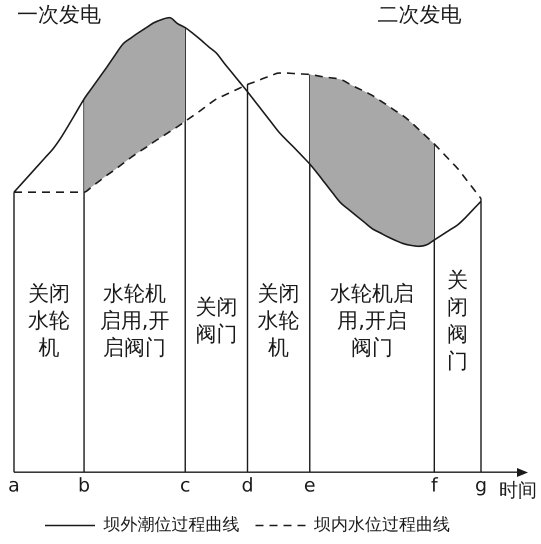 This screenshot has height=544, width=541. What do you see at coordinates (310, 485) in the screenshot?
I see `x-tick-label: e` at bounding box center [310, 485].